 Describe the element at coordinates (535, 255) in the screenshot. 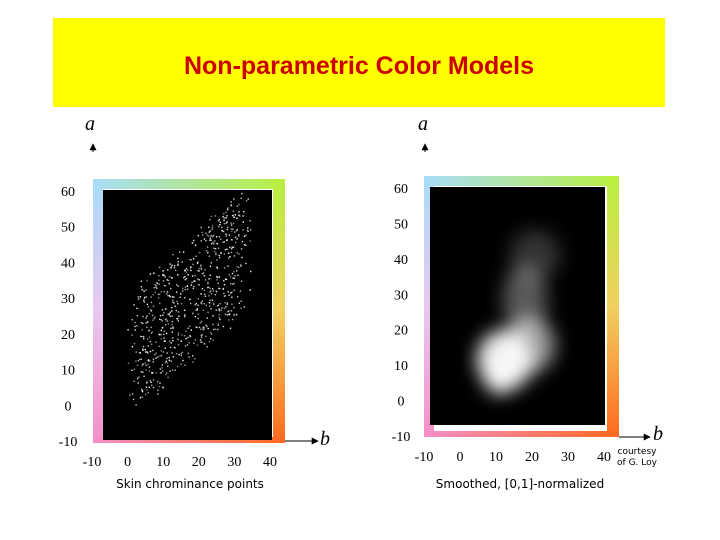

I see `density-patch` at that location.